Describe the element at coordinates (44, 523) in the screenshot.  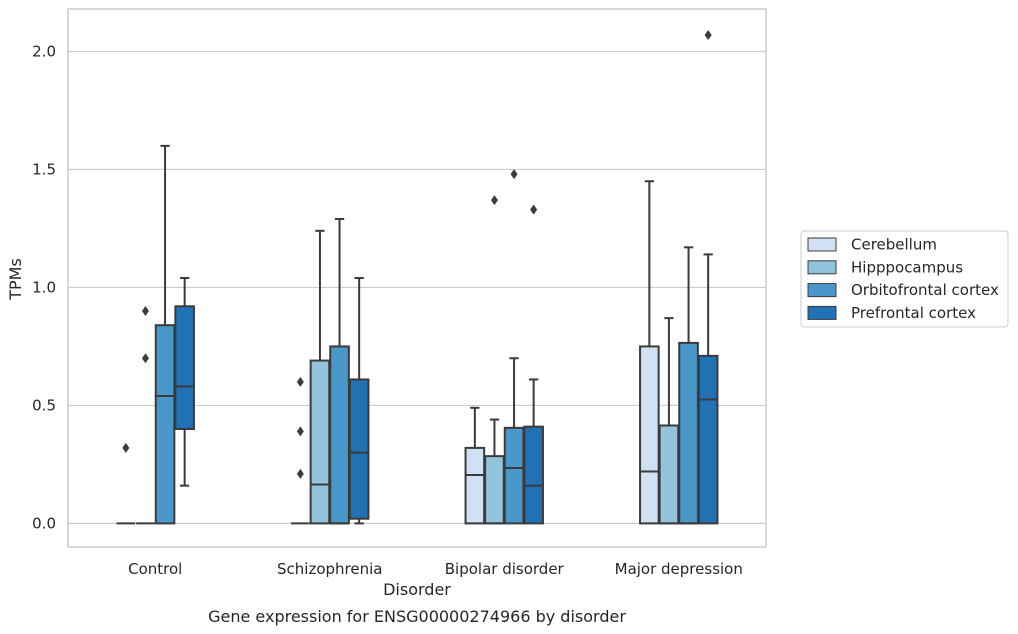
I see `y-tick-label: 0.0` at that location.